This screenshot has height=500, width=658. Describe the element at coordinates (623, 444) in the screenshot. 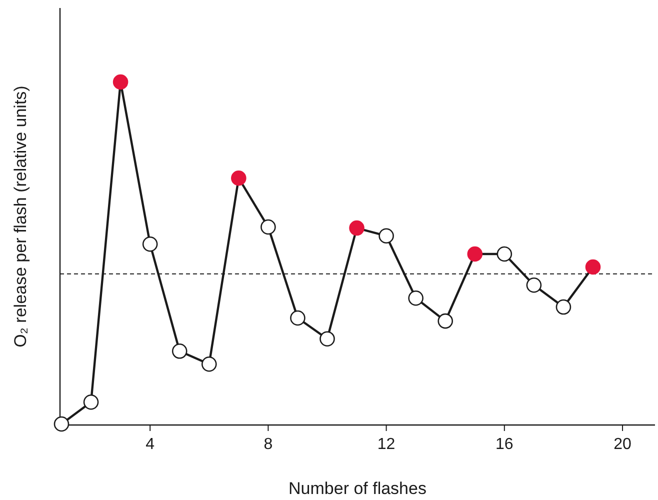

I see `x-tick-label: 20` at that location.